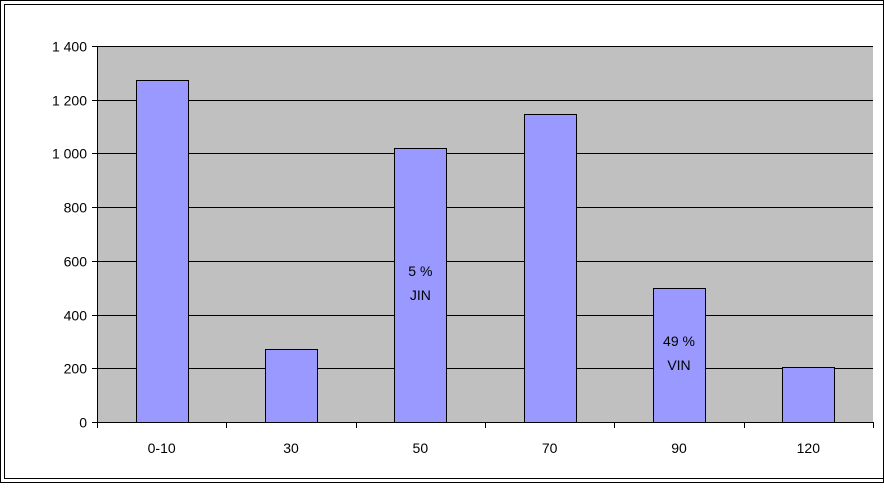 This screenshot has width=884, height=488. Describe the element at coordinates (421, 448) in the screenshot. I see `x-tick-label: 50` at that location.